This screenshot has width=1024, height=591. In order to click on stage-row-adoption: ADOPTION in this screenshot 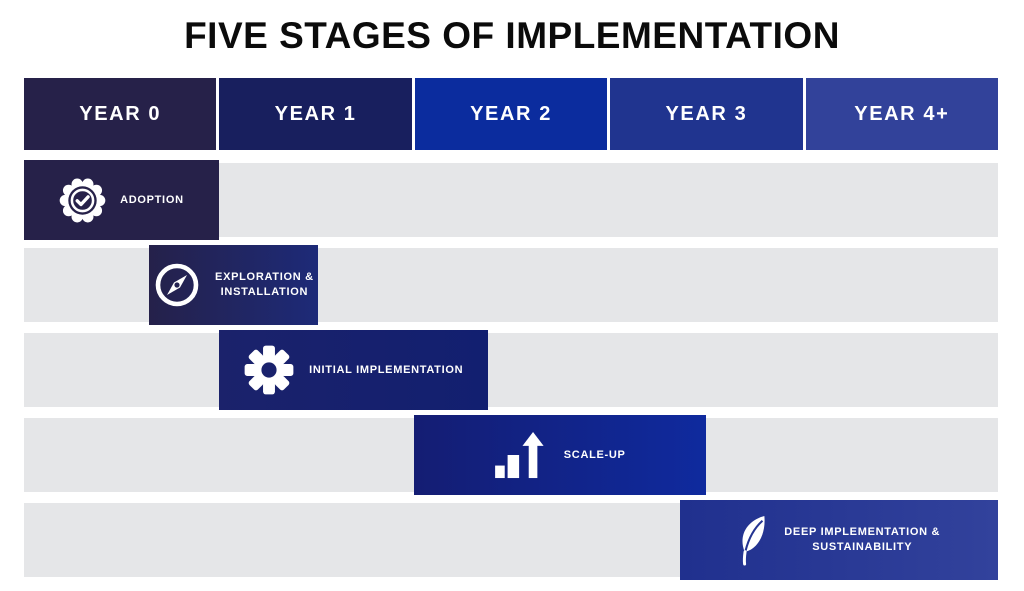, I will do `click(511, 200)`.